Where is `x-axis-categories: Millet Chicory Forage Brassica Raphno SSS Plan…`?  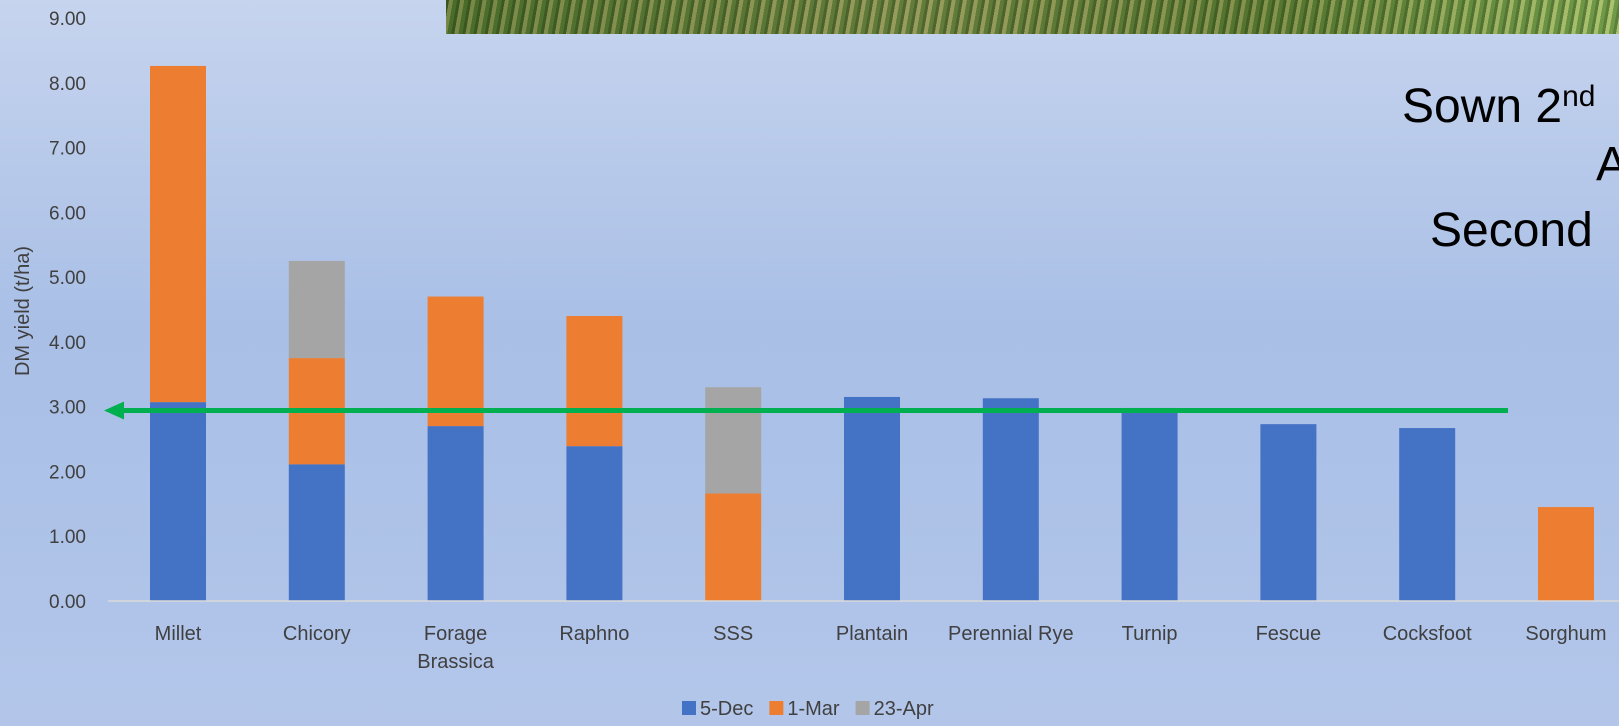 x-axis-categories: Millet Chicory Forage Brassica Raphno SSS Plan… is located at coordinates (881, 648).